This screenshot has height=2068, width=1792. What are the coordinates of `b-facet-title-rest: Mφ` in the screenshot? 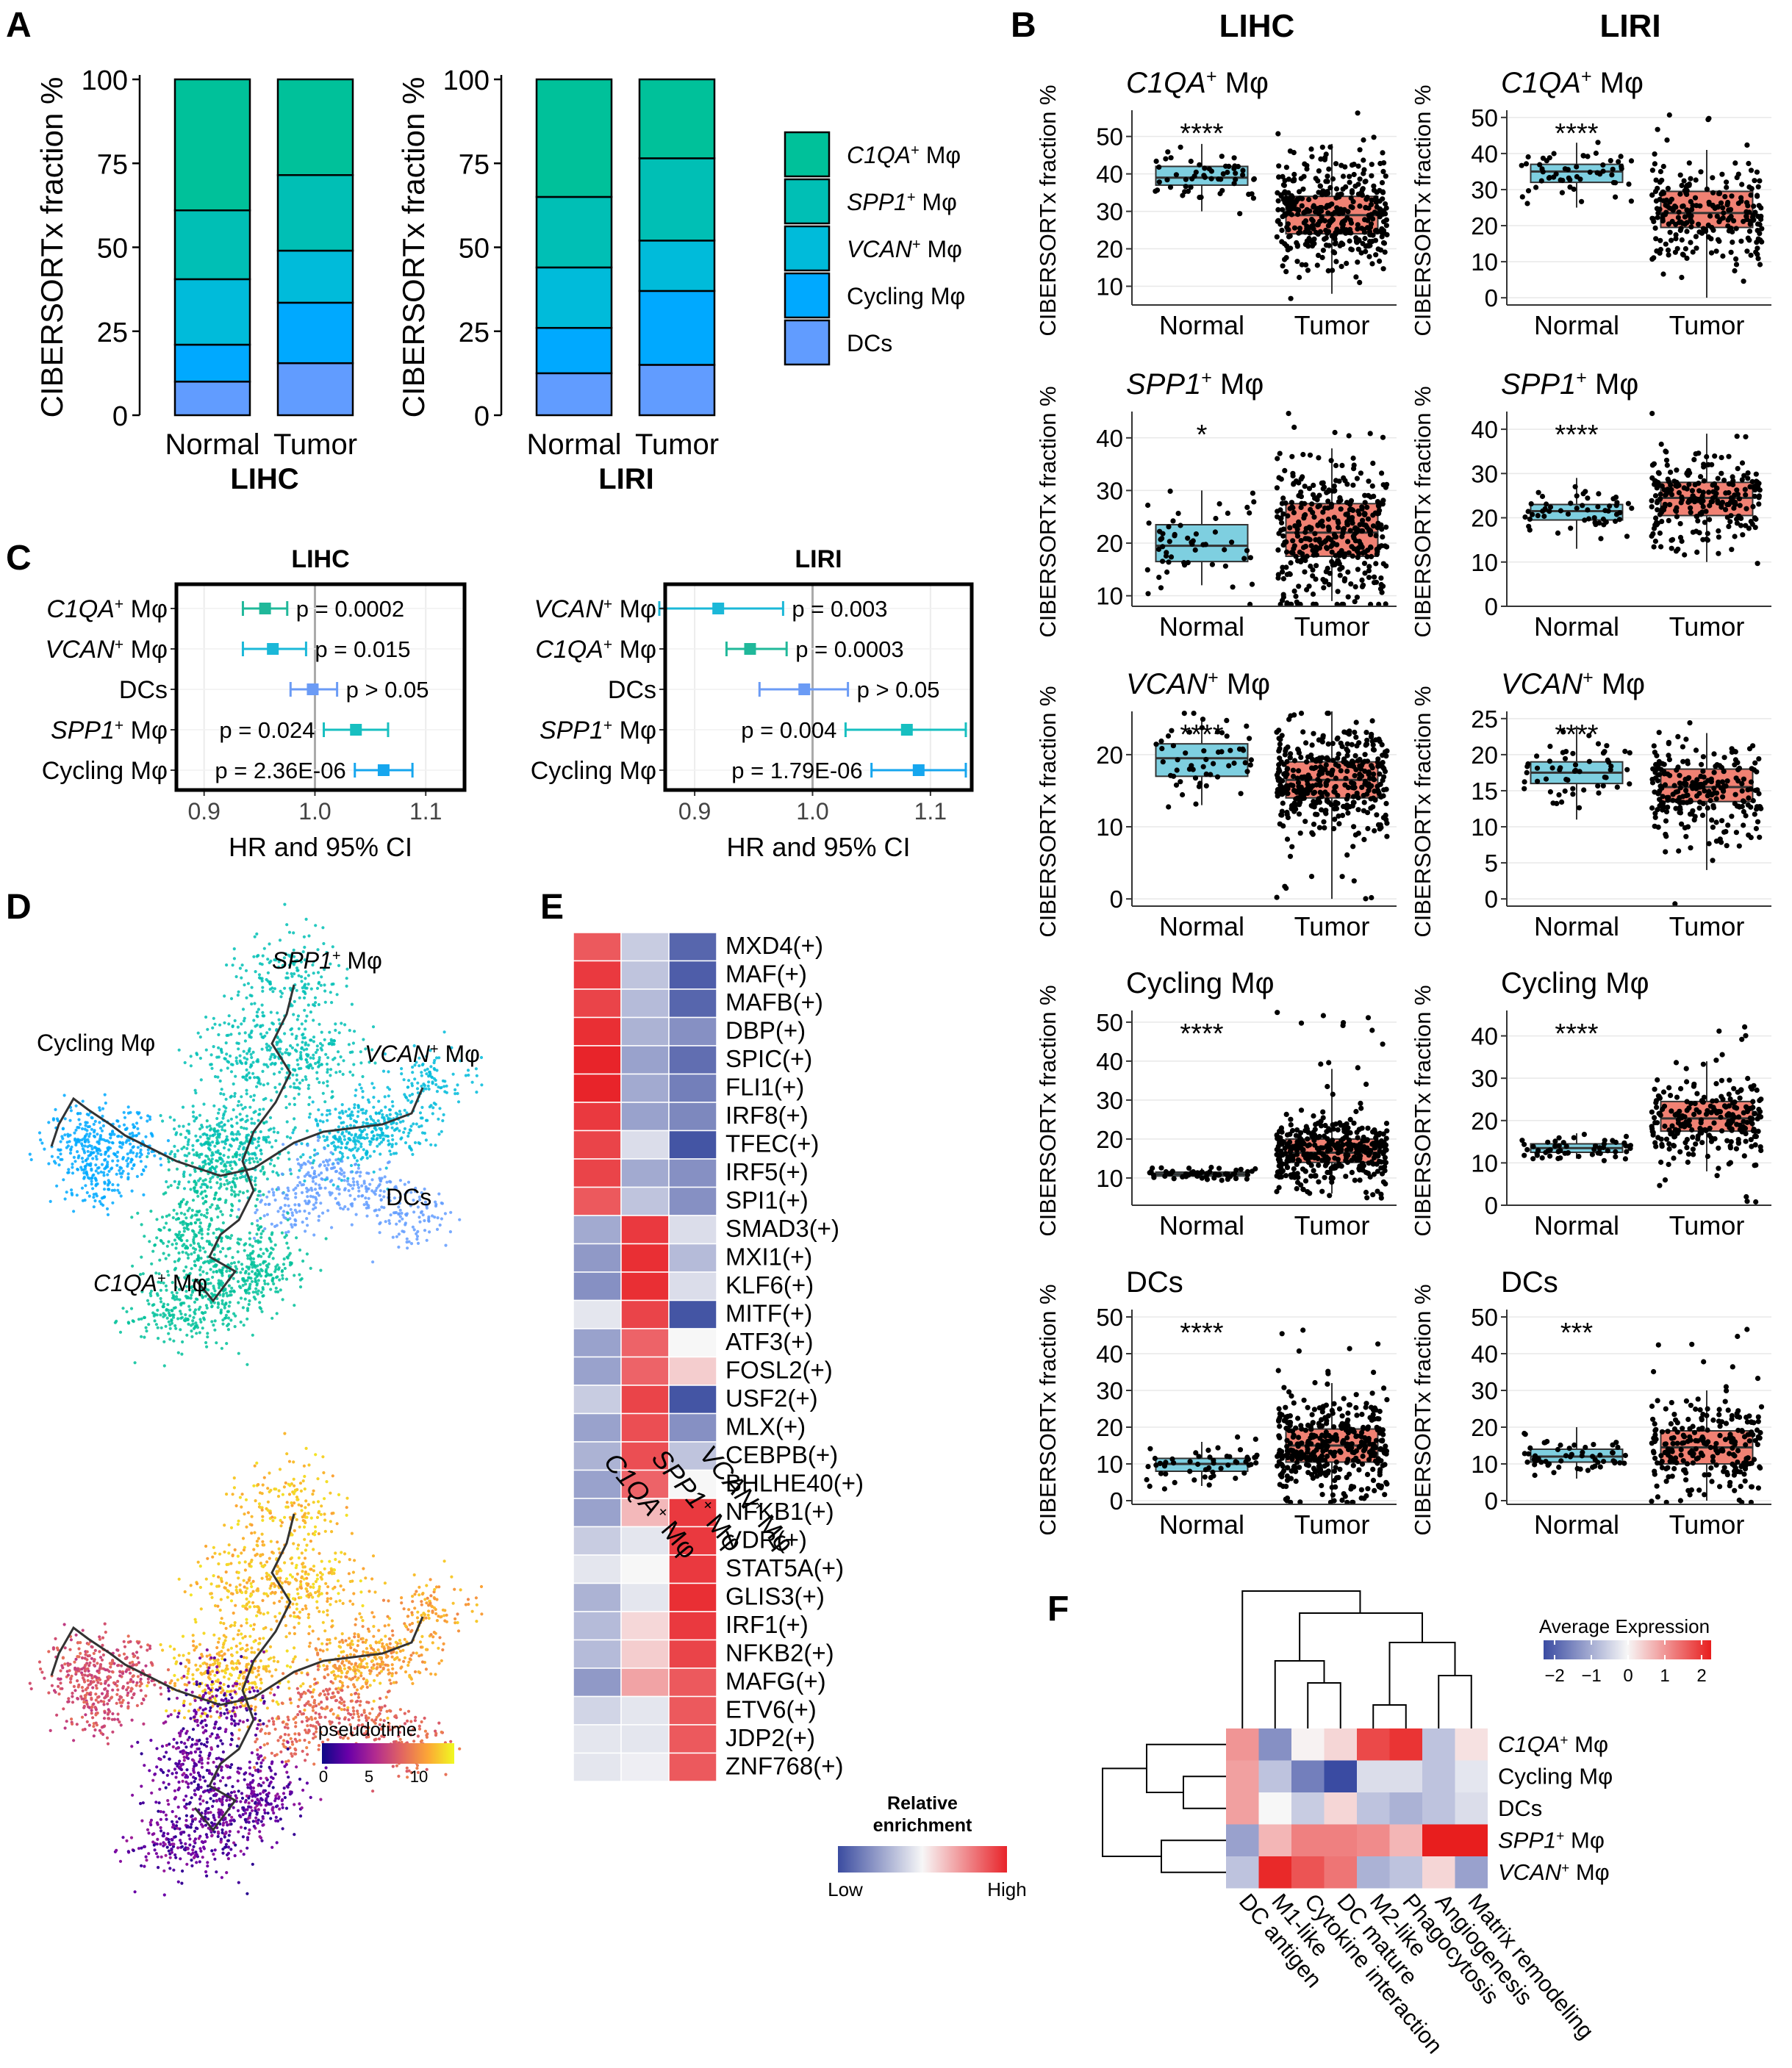 It's located at (1243, 83).